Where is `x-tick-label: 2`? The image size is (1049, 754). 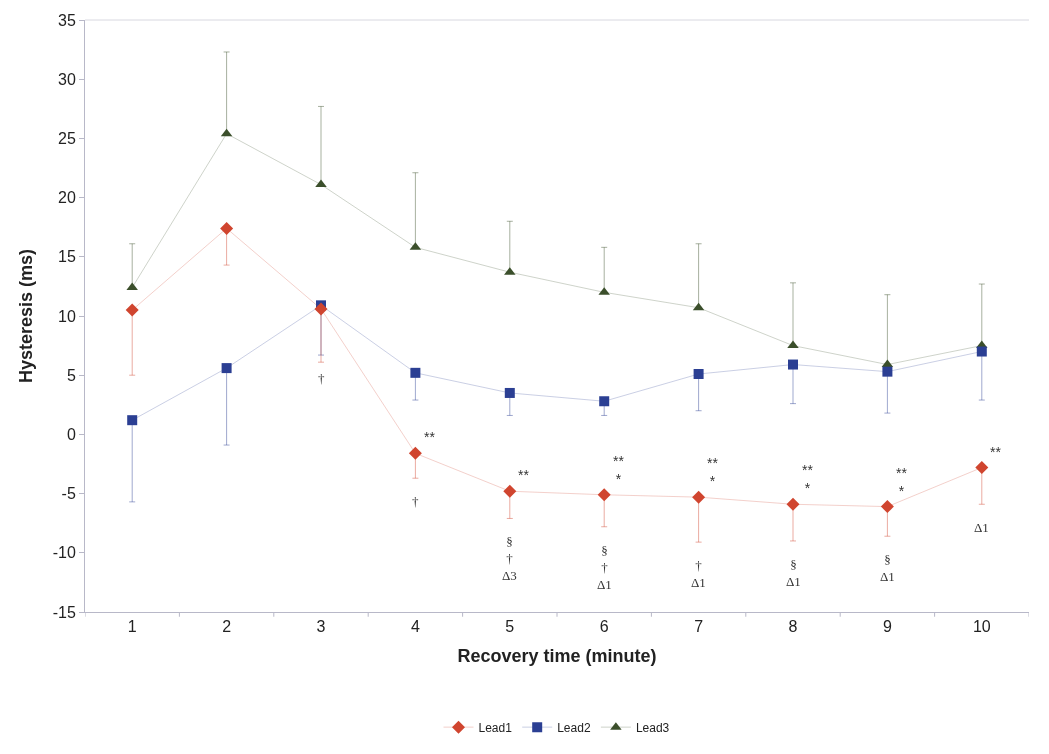
x-tick-label: 2 is located at coordinates (227, 627).